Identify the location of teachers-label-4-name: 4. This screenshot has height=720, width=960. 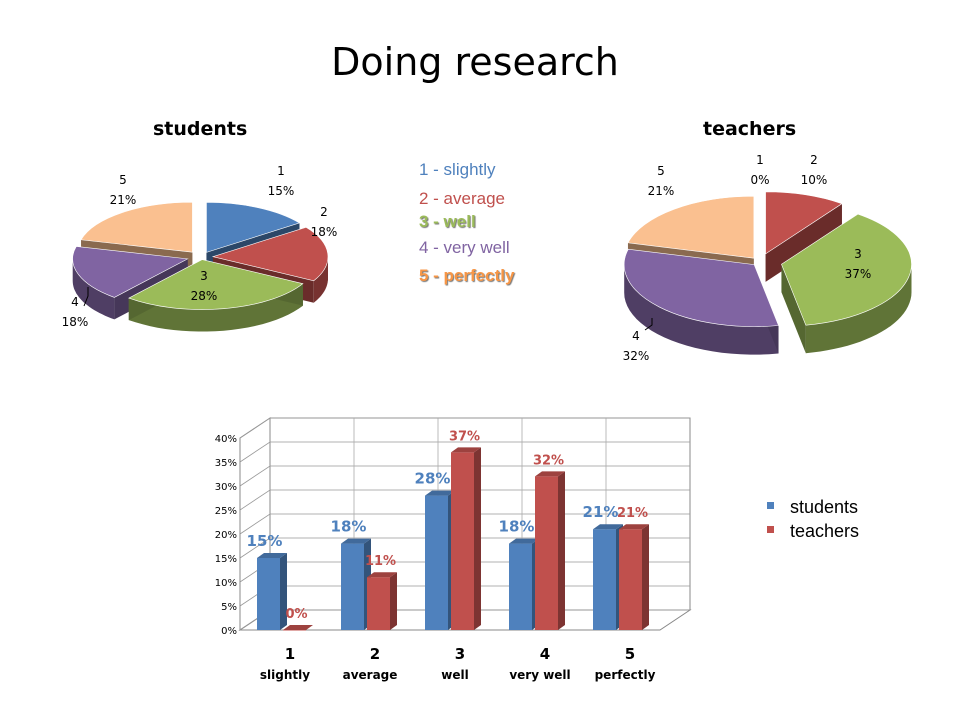
(636, 336).